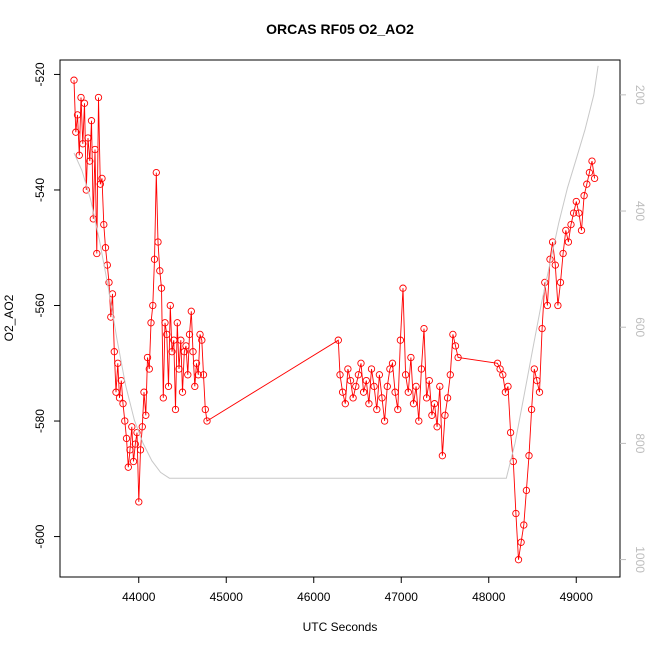 Image resolution: width=650 pixels, height=650 pixels. What do you see at coordinates (139, 597) in the screenshot?
I see `x-tick-label: 44000` at bounding box center [139, 597].